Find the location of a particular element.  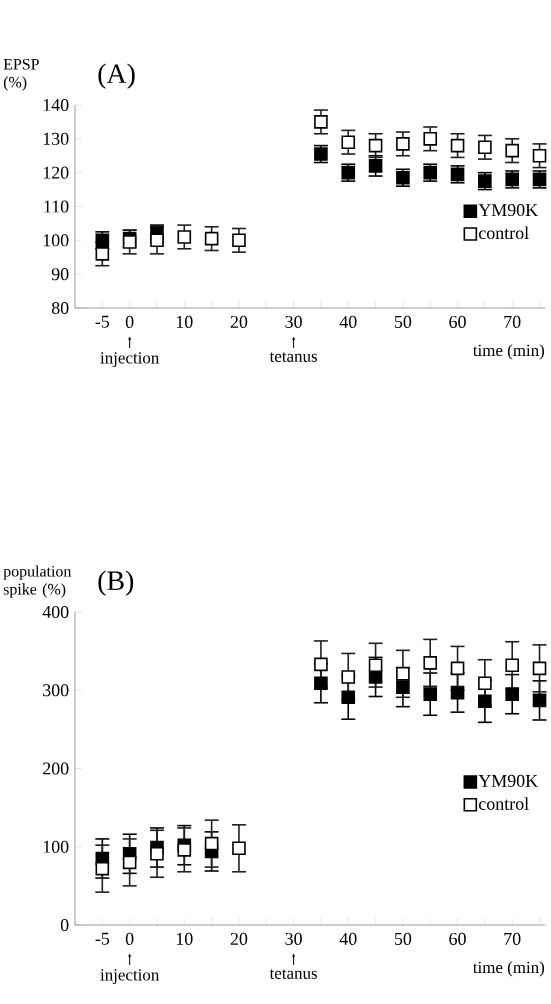

y-axis-title: EPSP (%) is located at coordinates (21, 74).